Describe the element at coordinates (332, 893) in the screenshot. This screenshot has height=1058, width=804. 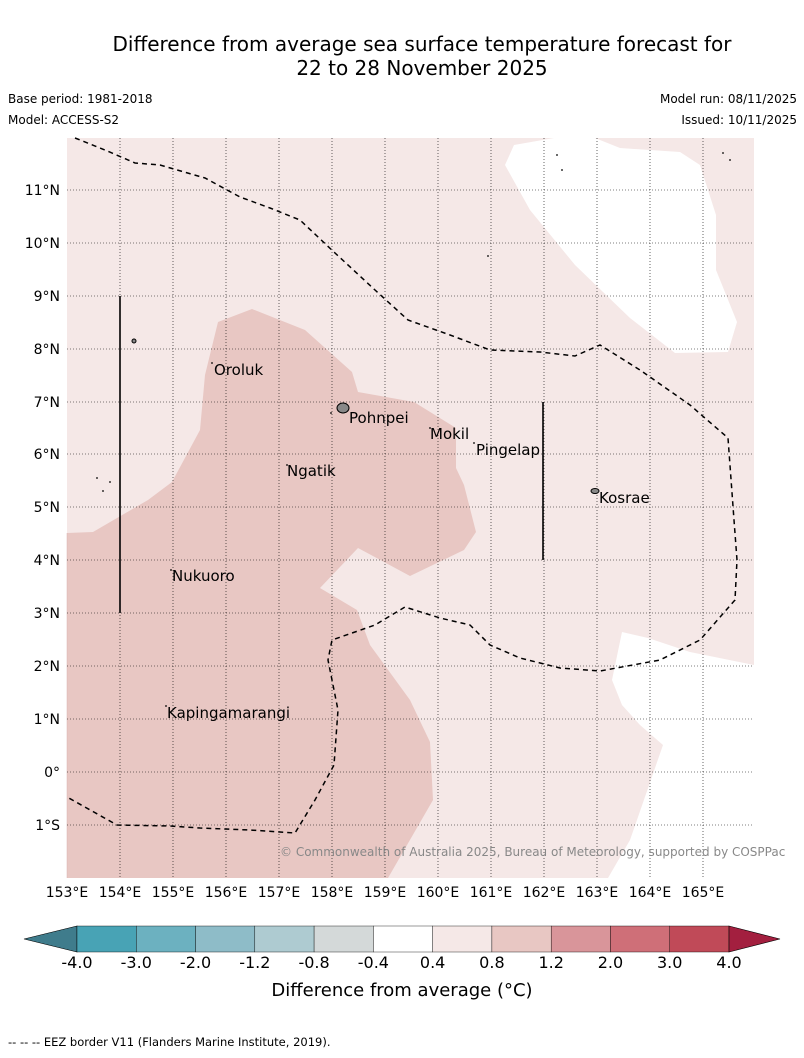
I see `svg-text: 158°E` at that location.